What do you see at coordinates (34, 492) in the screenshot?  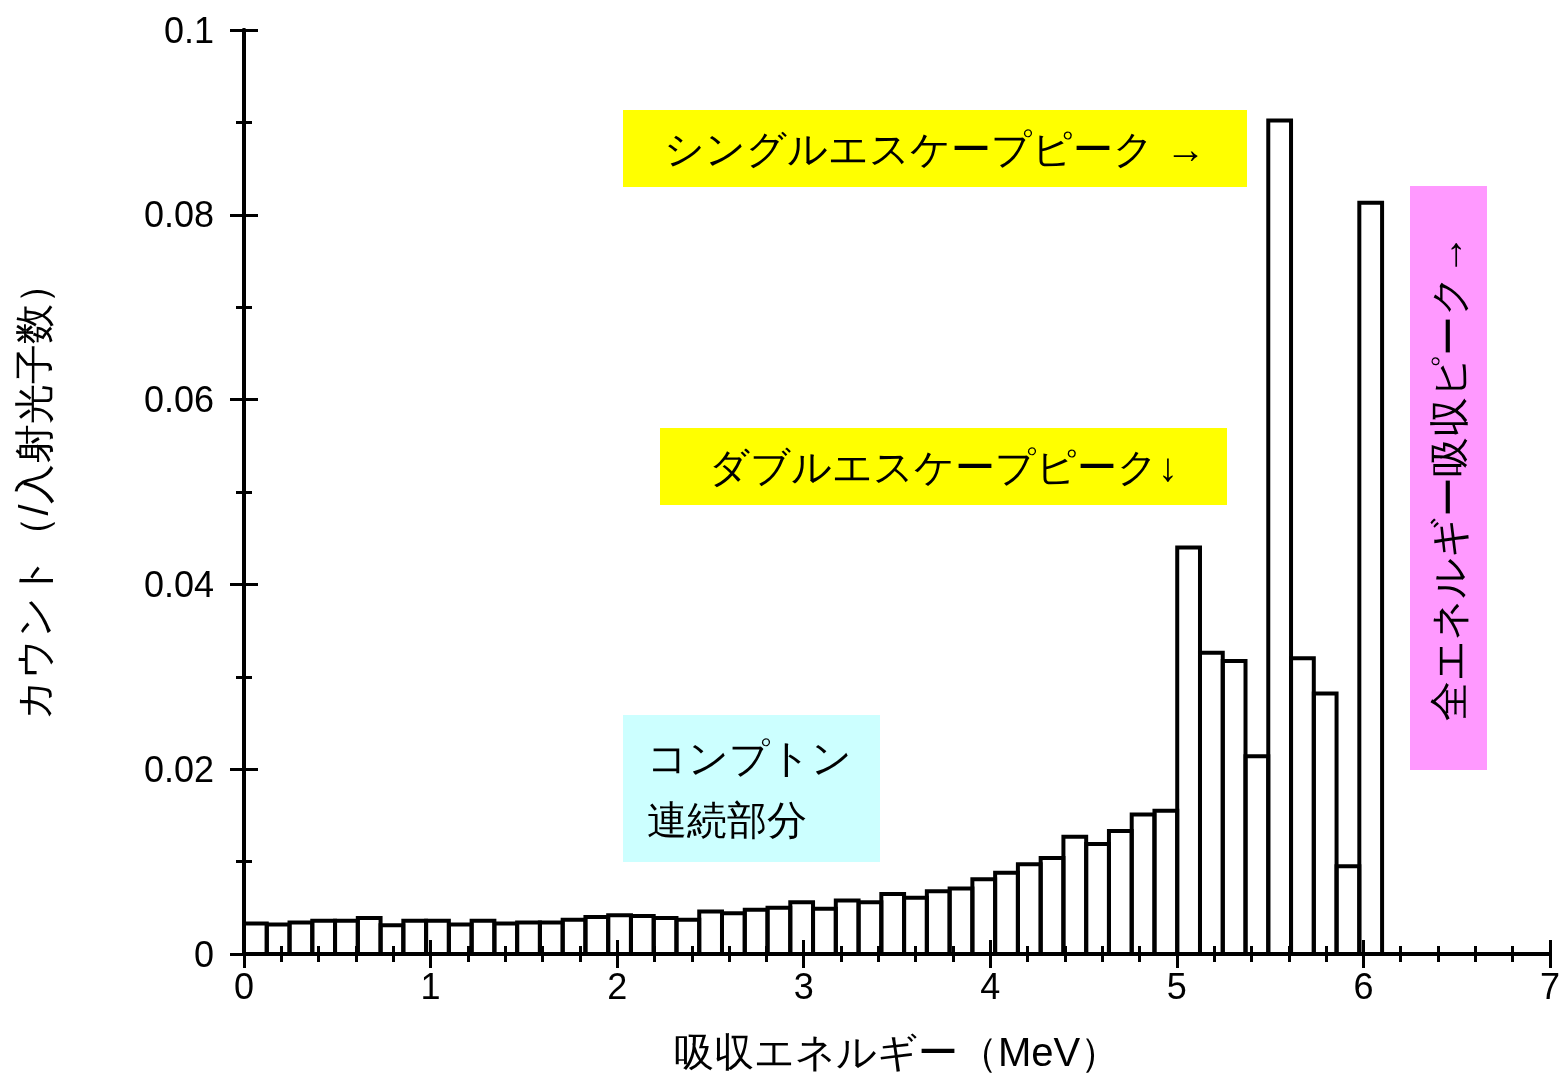 I see `y-axis-title: カウント（/入射光子数）` at bounding box center [34, 492].